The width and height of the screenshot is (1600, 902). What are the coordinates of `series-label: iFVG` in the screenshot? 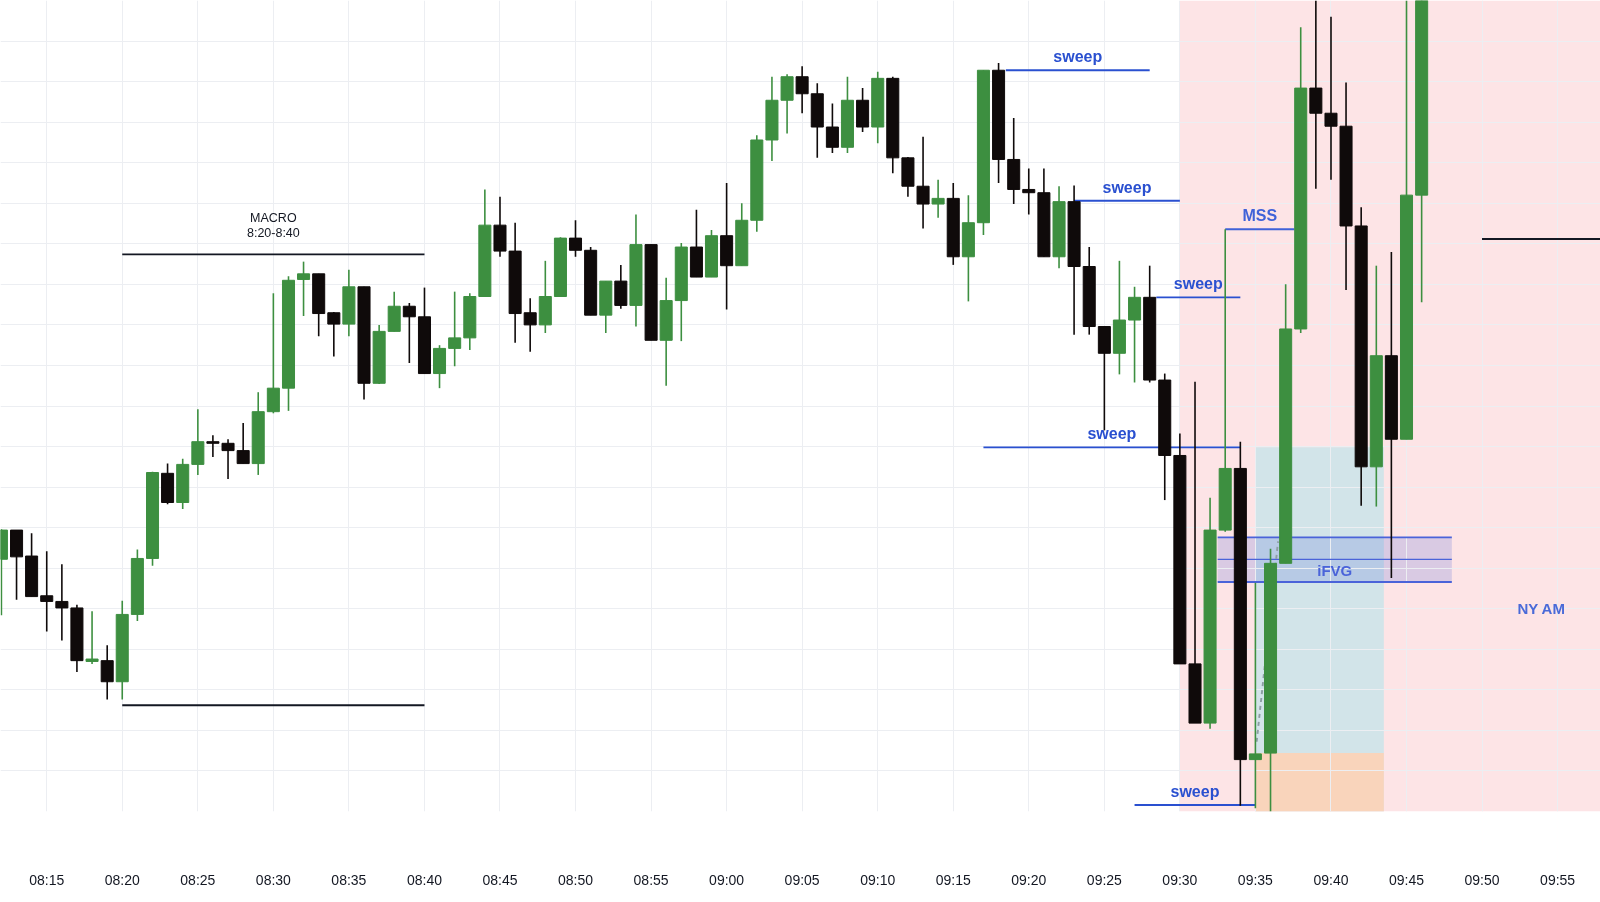 It's located at (1335, 571).